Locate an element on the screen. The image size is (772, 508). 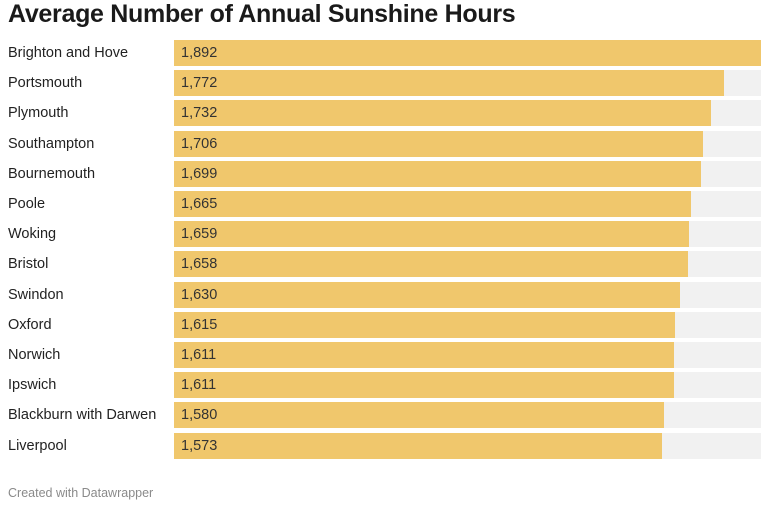
bar-track: 1,892 is located at coordinates (467, 53).